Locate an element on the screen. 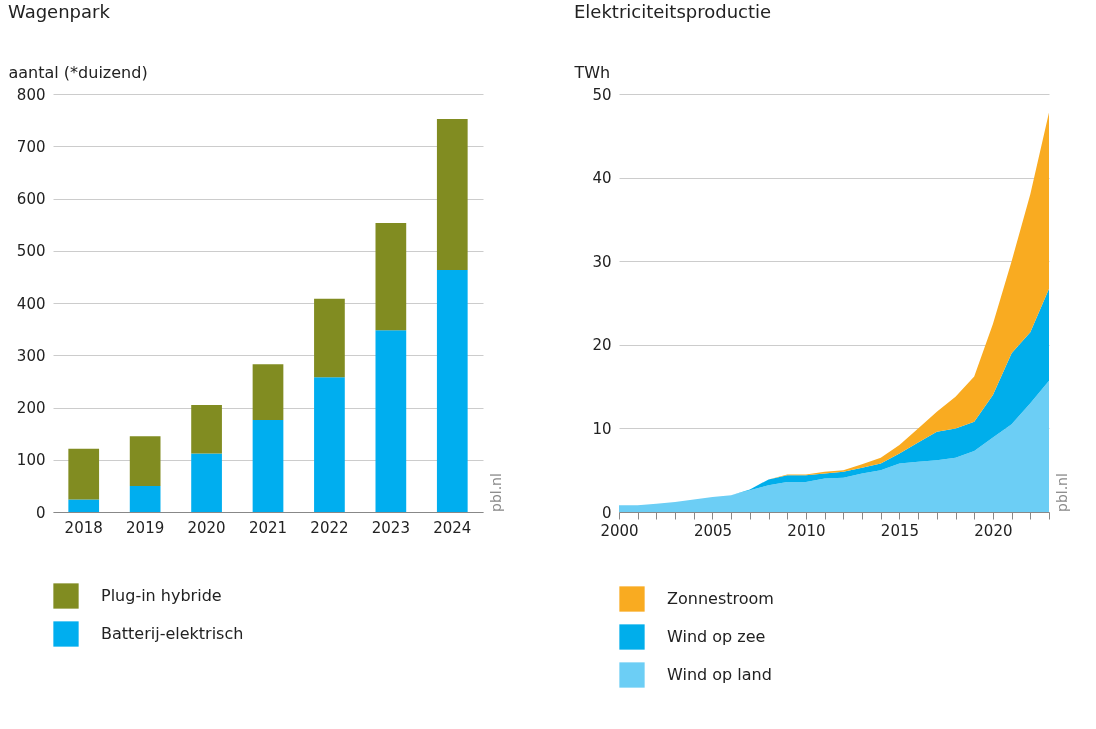 This screenshot has width=1096, height=729. y-tick-label: 10 is located at coordinates (602, 428).